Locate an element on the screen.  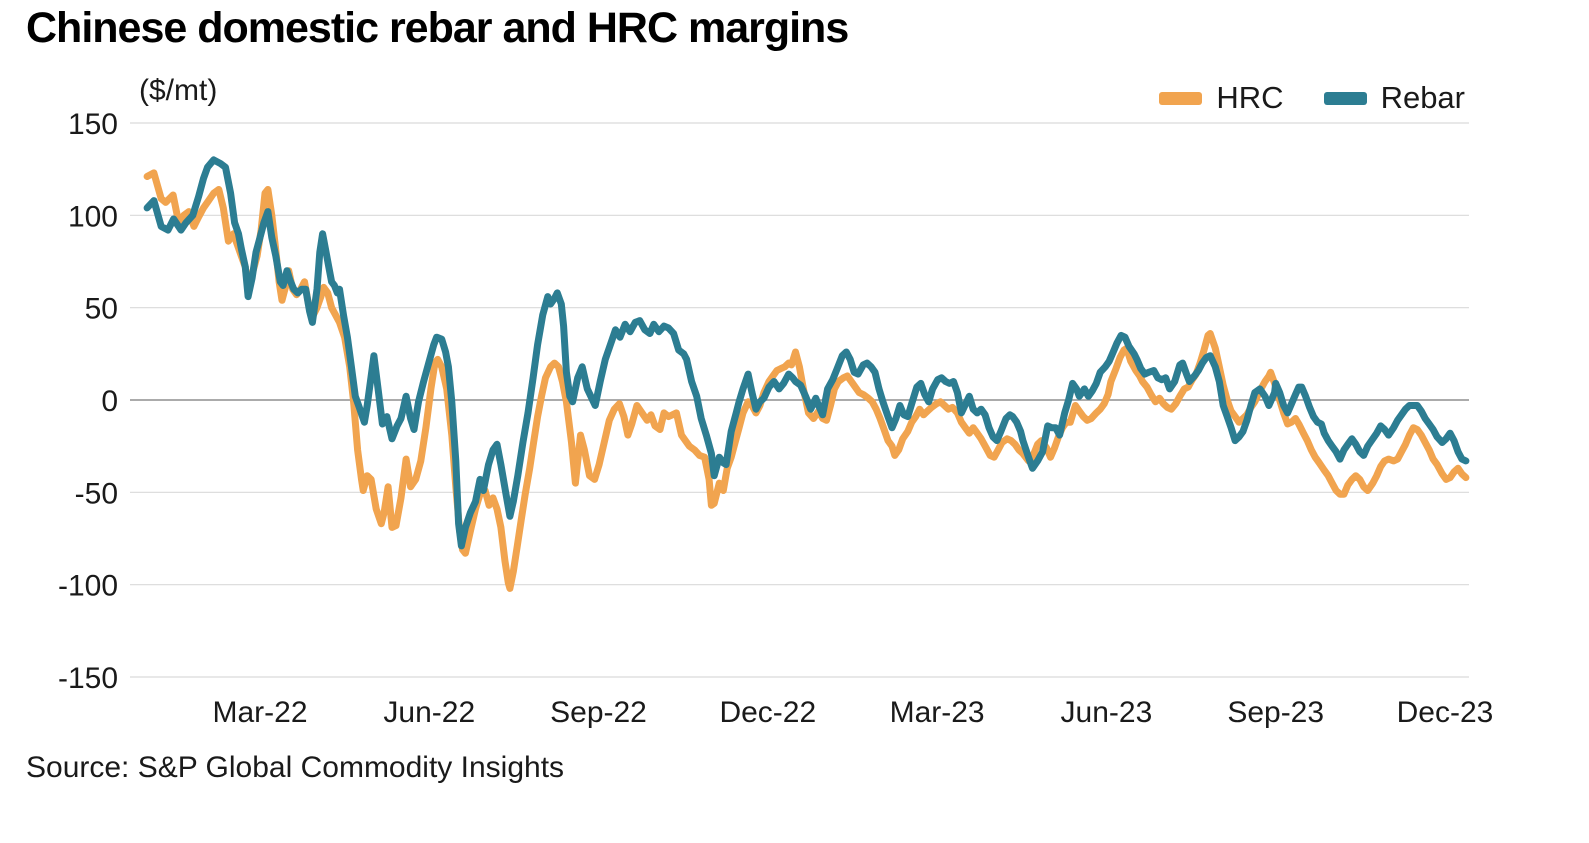
chart-title: Chinese domestic rebar and HRC margins is located at coordinates (437, 28).